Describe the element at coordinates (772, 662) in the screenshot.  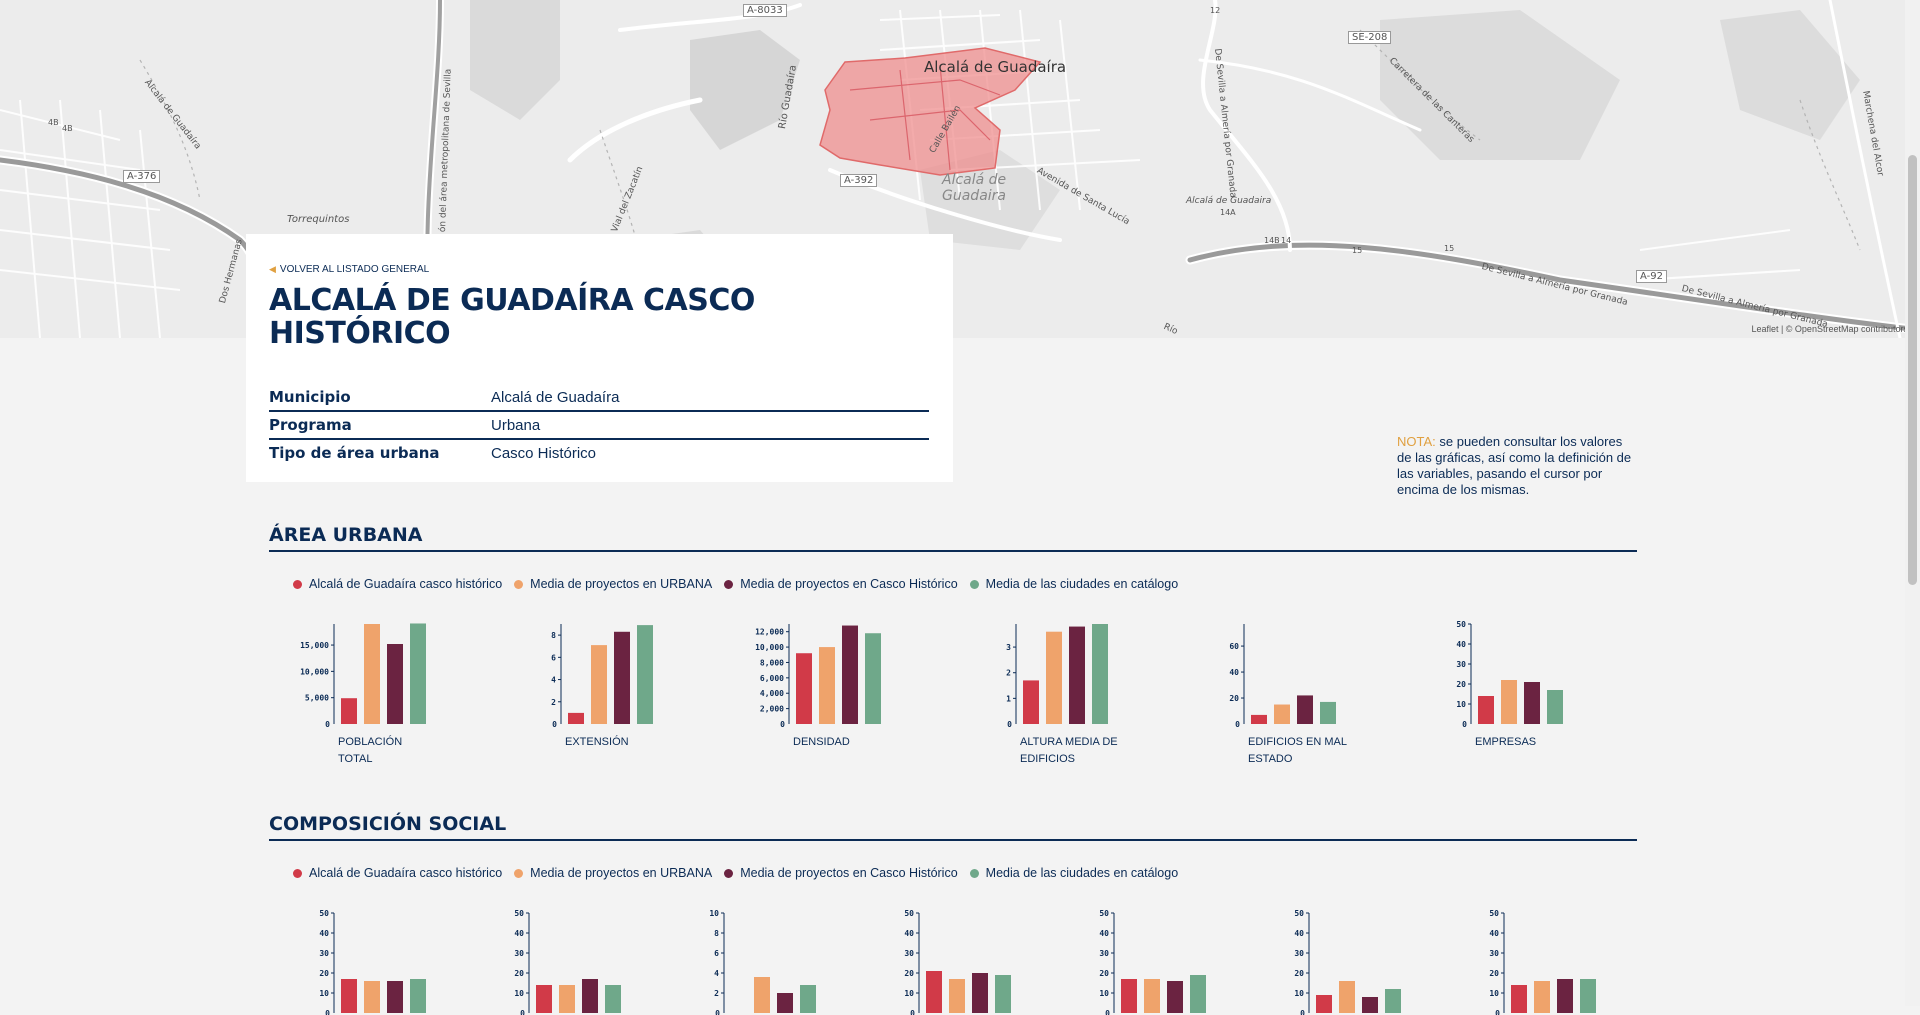
I see `y-tick-label: 8,000` at that location.